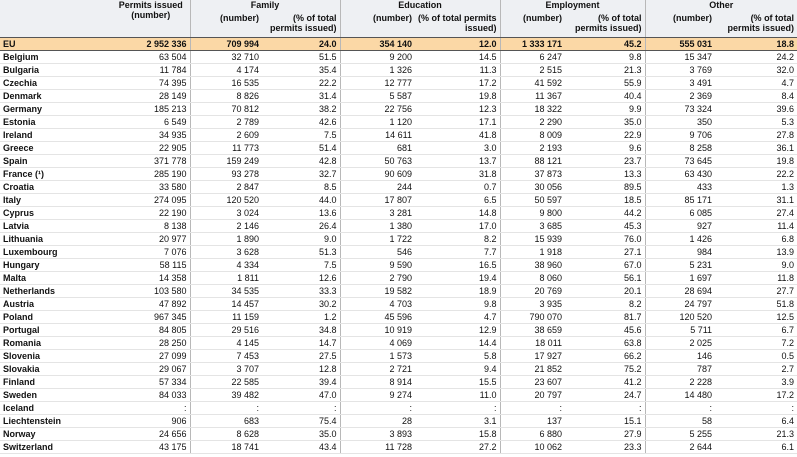 The width and height of the screenshot is (797, 457). I want to click on value-cell: 12.6, so click(301, 278).